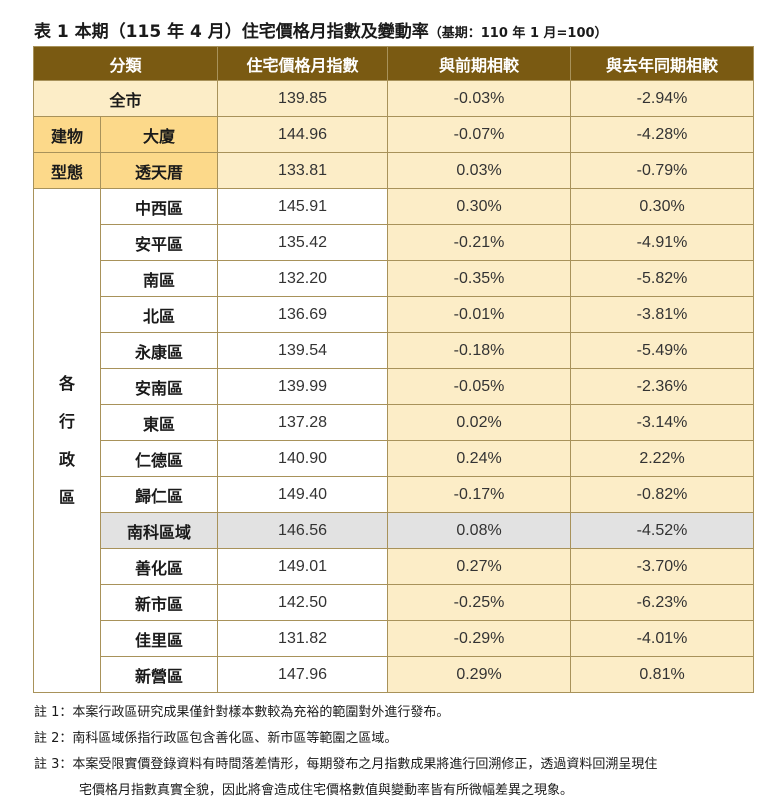 This screenshot has height=804, width=784. What do you see at coordinates (67, 134) in the screenshot?
I see `type-group-label-1: 建物` at bounding box center [67, 134].